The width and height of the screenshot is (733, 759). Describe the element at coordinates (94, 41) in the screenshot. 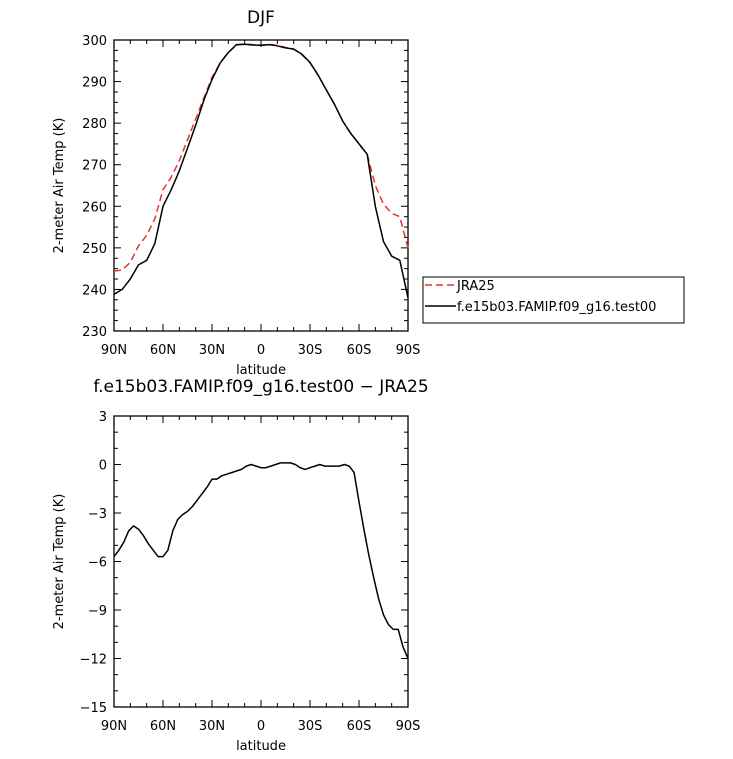

I see `y-tick-label: 300` at that location.